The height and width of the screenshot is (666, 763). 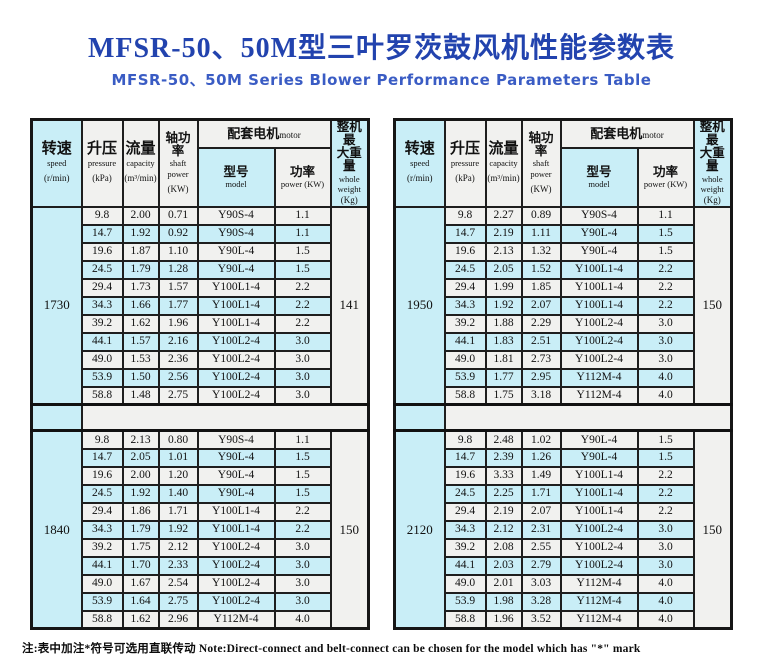 What do you see at coordinates (541, 493) in the screenshot?
I see `shaft-power-cell: 1.71` at bounding box center [541, 493].